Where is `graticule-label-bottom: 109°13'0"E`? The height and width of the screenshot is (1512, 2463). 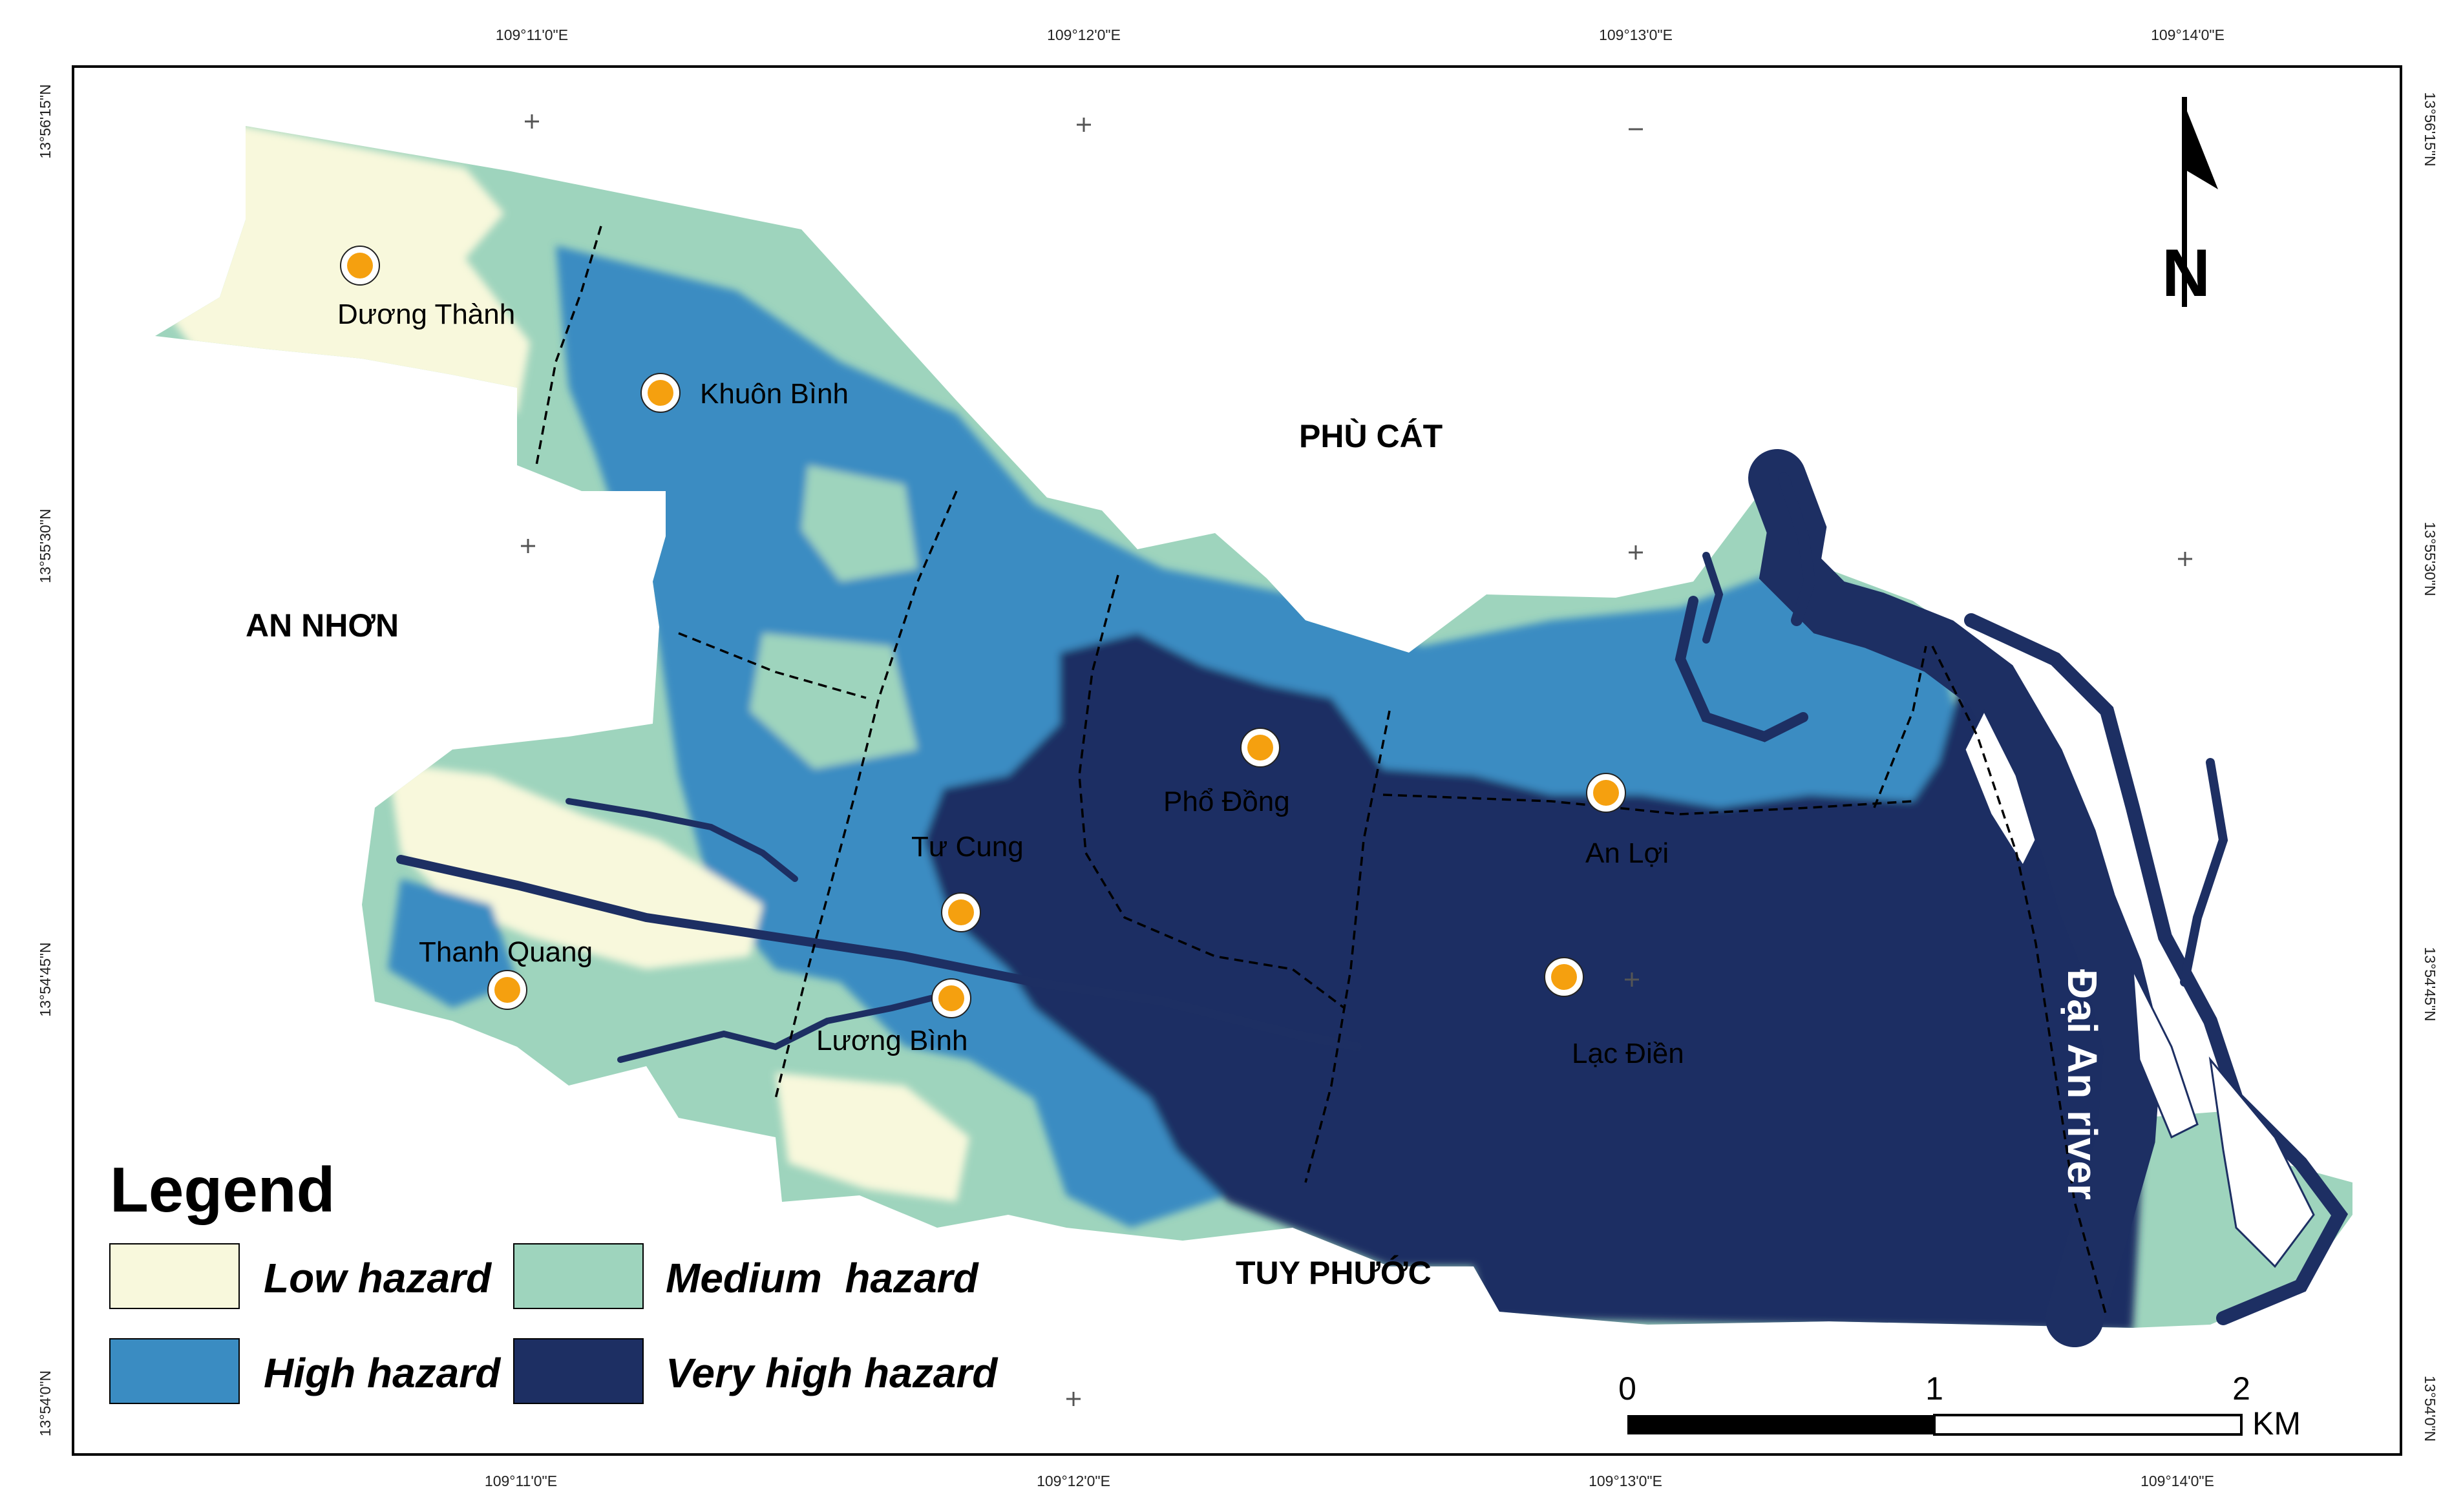 graticule-label-bottom: 109°13'0"E is located at coordinates (1625, 1481).